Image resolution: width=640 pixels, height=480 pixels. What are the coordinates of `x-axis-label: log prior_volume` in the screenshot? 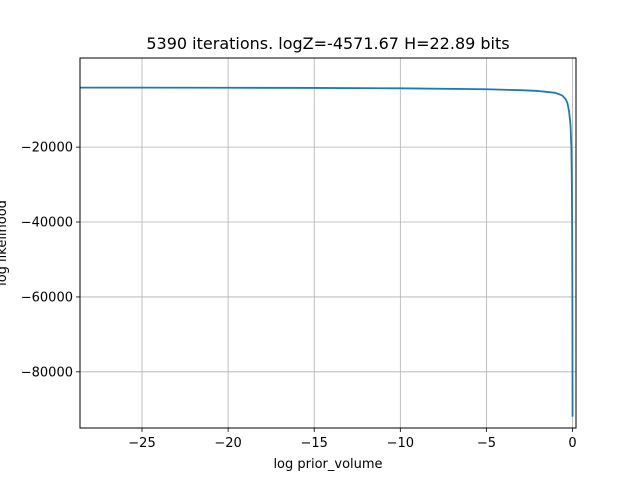 It's located at (327, 464).